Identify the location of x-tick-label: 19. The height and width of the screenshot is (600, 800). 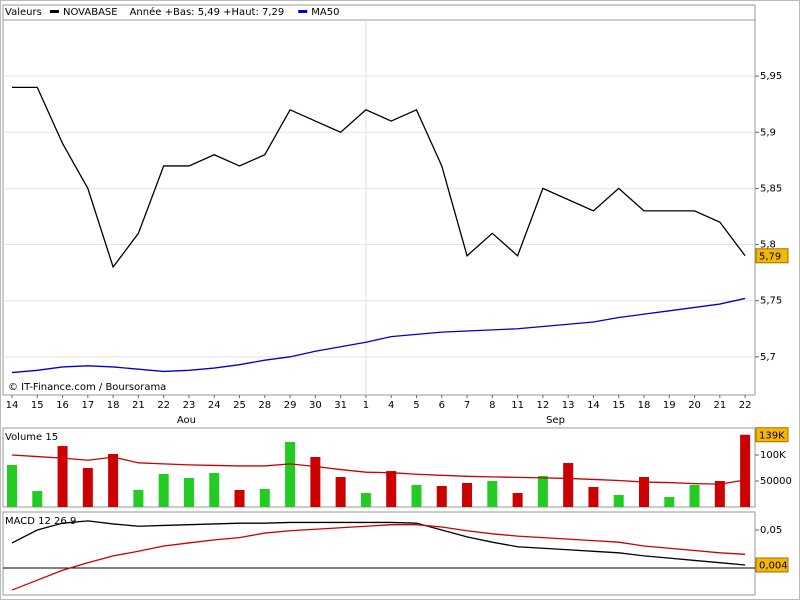
(669, 405).